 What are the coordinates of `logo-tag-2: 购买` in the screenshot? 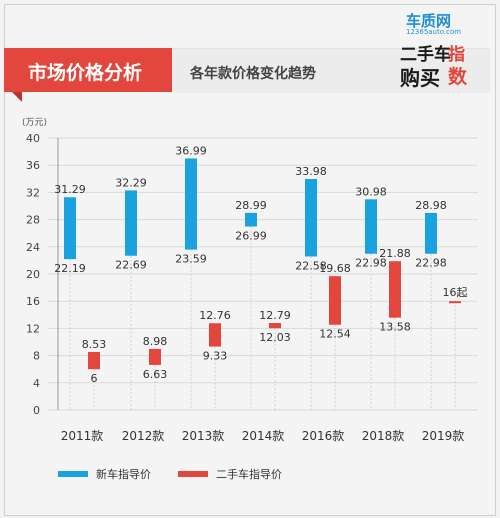 It's located at (420, 78).